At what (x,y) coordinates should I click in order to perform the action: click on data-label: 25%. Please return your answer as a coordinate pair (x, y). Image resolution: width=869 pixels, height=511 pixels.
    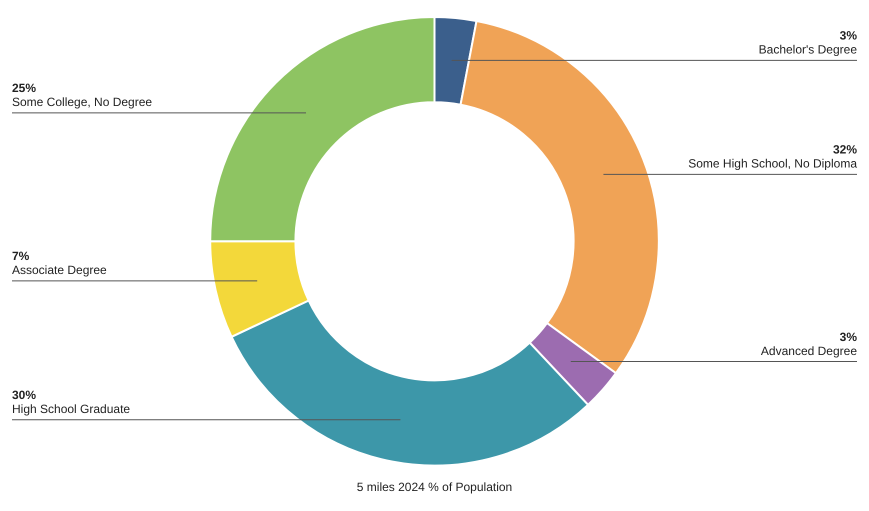
    Looking at the image, I should click on (24, 88).